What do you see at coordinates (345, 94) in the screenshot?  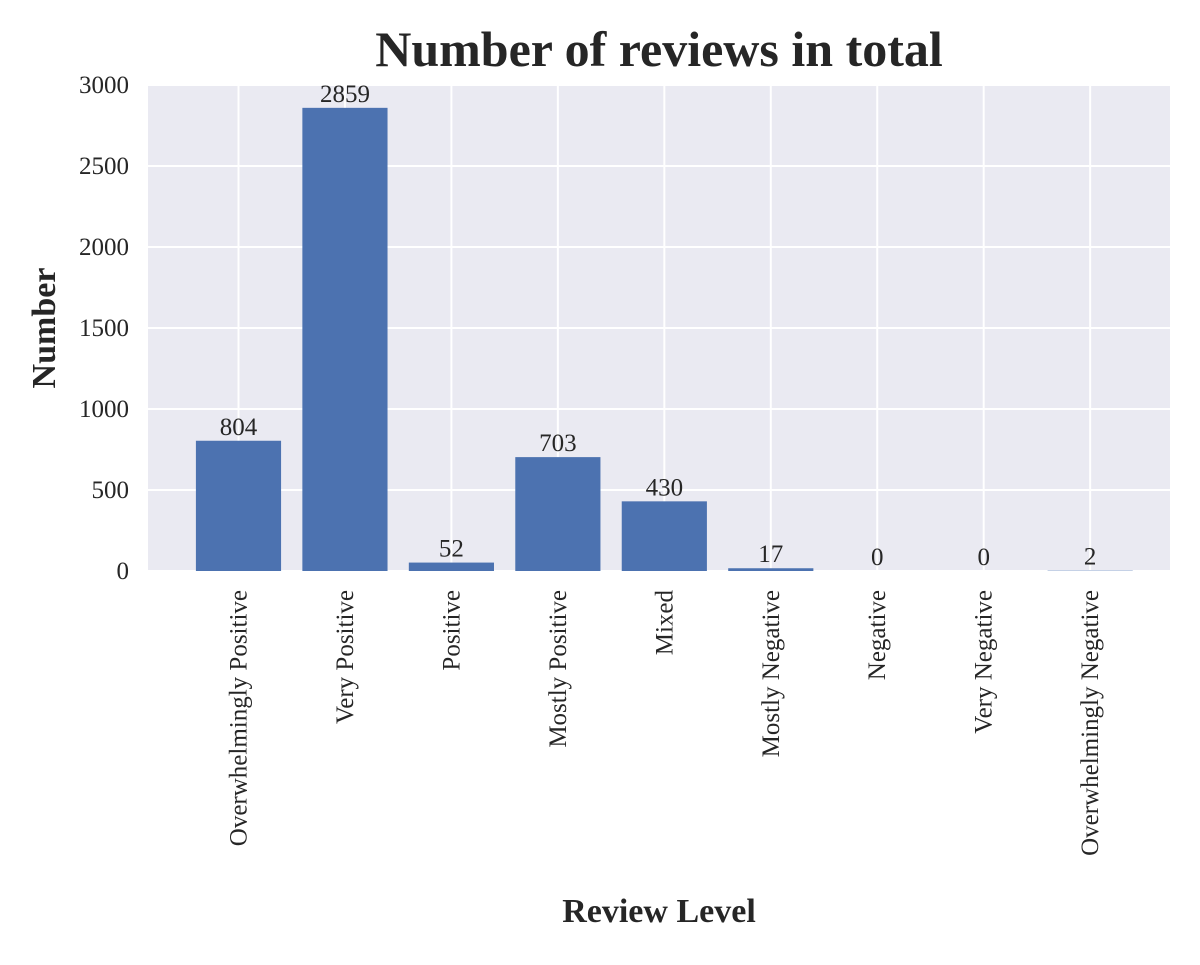 I see `data-label-1: 2859` at bounding box center [345, 94].